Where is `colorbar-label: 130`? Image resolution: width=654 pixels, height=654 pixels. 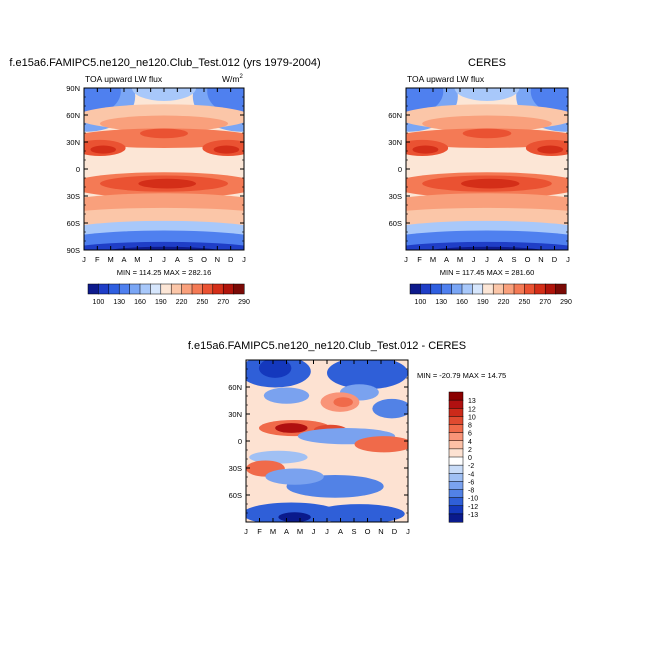
colorbar-label: 130 is located at coordinates (441, 302).